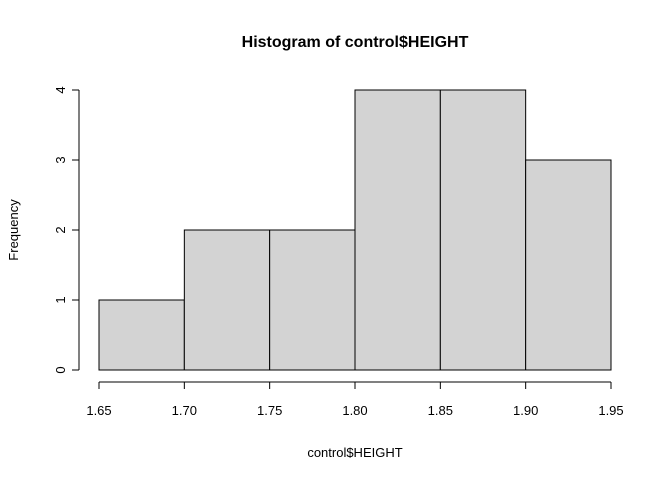 Image resolution: width=672 pixels, height=480 pixels. Describe the element at coordinates (355, 399) in the screenshot. I see `x-axis: 1.65 1.70 1.75 1.80 1.85 1.90 1.95` at that location.